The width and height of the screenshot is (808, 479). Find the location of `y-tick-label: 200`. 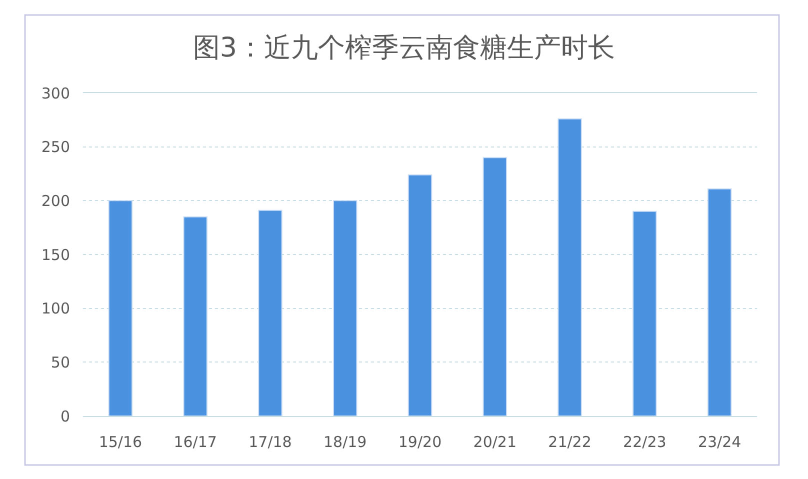

y-tick-label: 200 is located at coordinates (55, 201).